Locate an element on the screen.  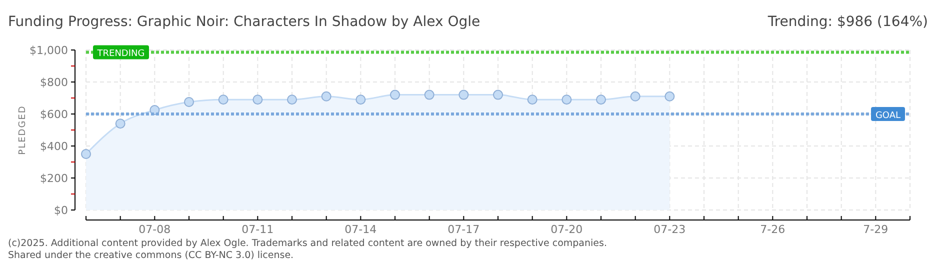
x-tick-label: 07-23 is located at coordinates (670, 229).